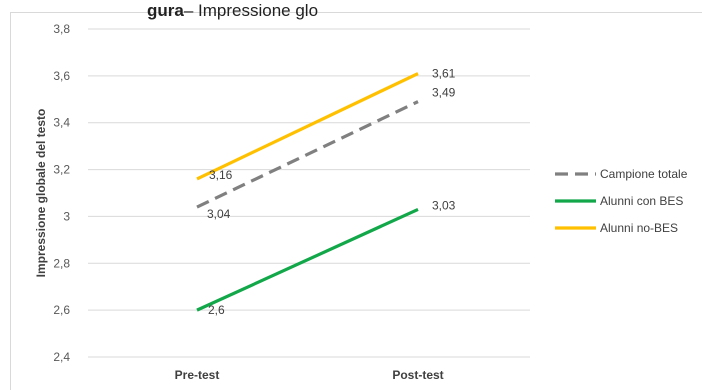 The image size is (702, 390). Describe the element at coordinates (61, 357) in the screenshot. I see `y-tick-label: 2,4` at that location.